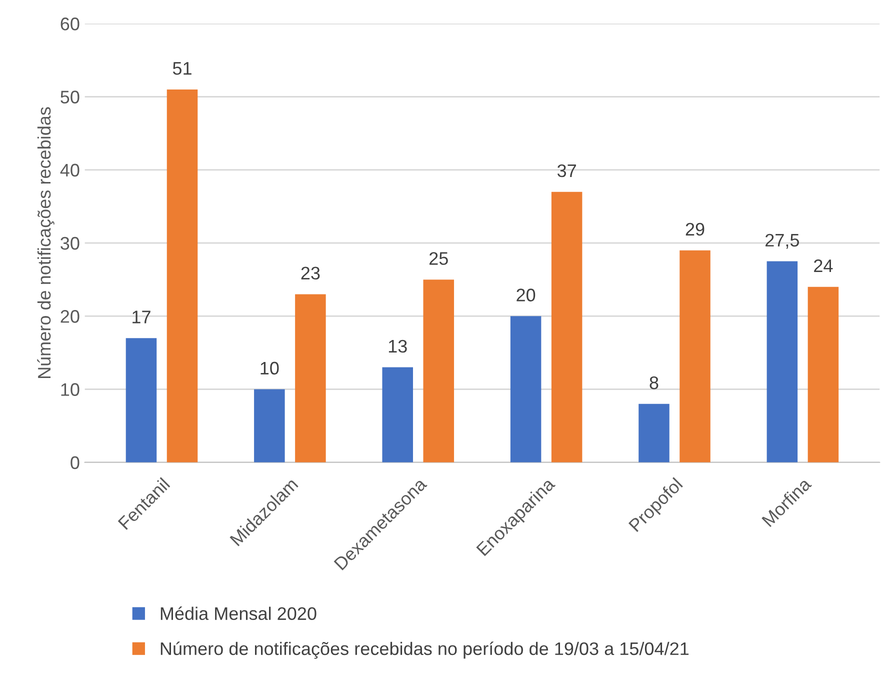 The height and width of the screenshot is (675, 893). What do you see at coordinates (424, 650) in the screenshot?
I see `legend-label: Número de notificações recebidas no período de 19/03 a 15/04/21` at bounding box center [424, 650].